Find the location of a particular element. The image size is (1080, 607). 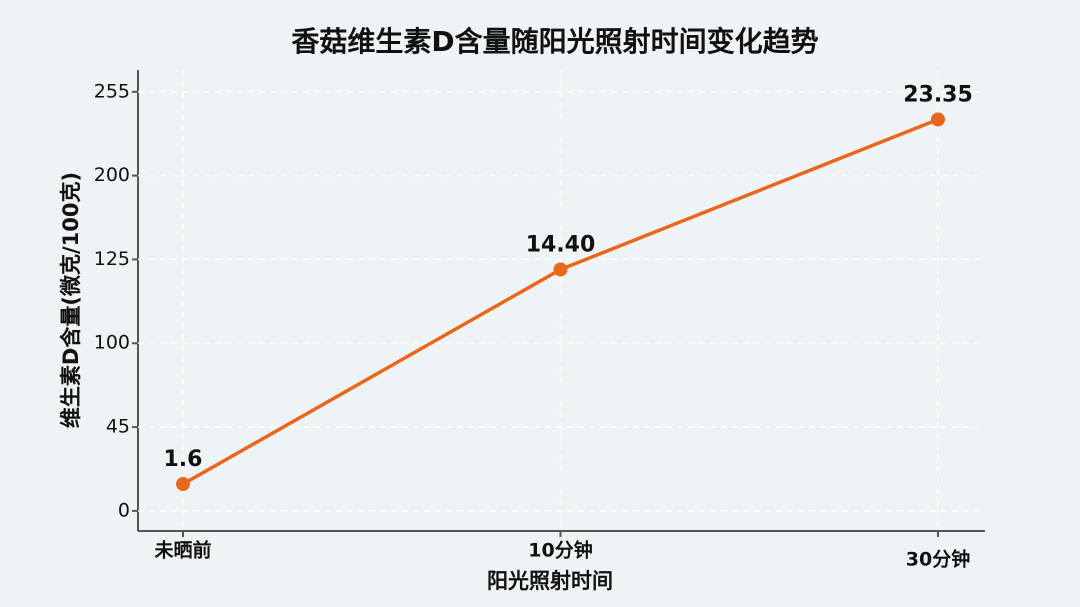

y-axis-label: 维生素D含量(微克/100克) is located at coordinates (71, 300).